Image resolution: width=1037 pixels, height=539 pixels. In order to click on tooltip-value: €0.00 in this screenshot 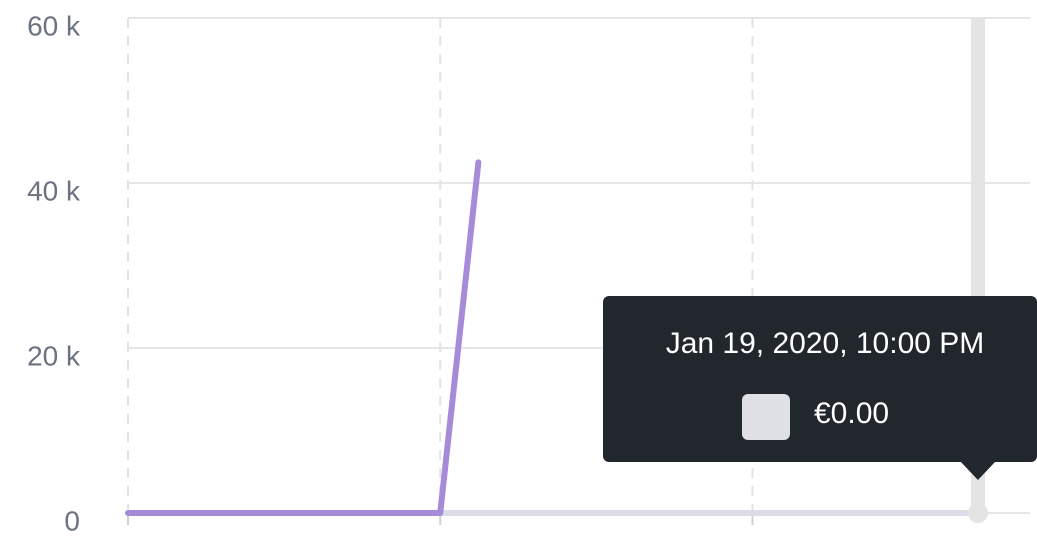, I will do `click(851, 413)`.